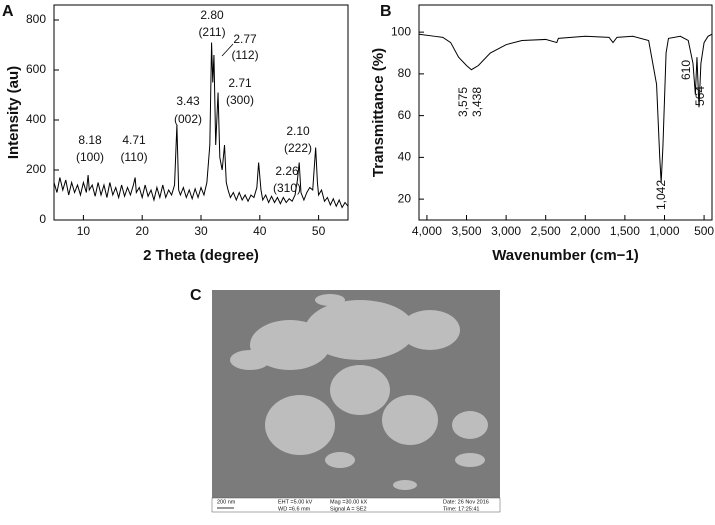 The width and height of the screenshot is (715, 525). Describe the element at coordinates (463, 102) in the screenshot. I see `peak-label: 3,575` at that location.